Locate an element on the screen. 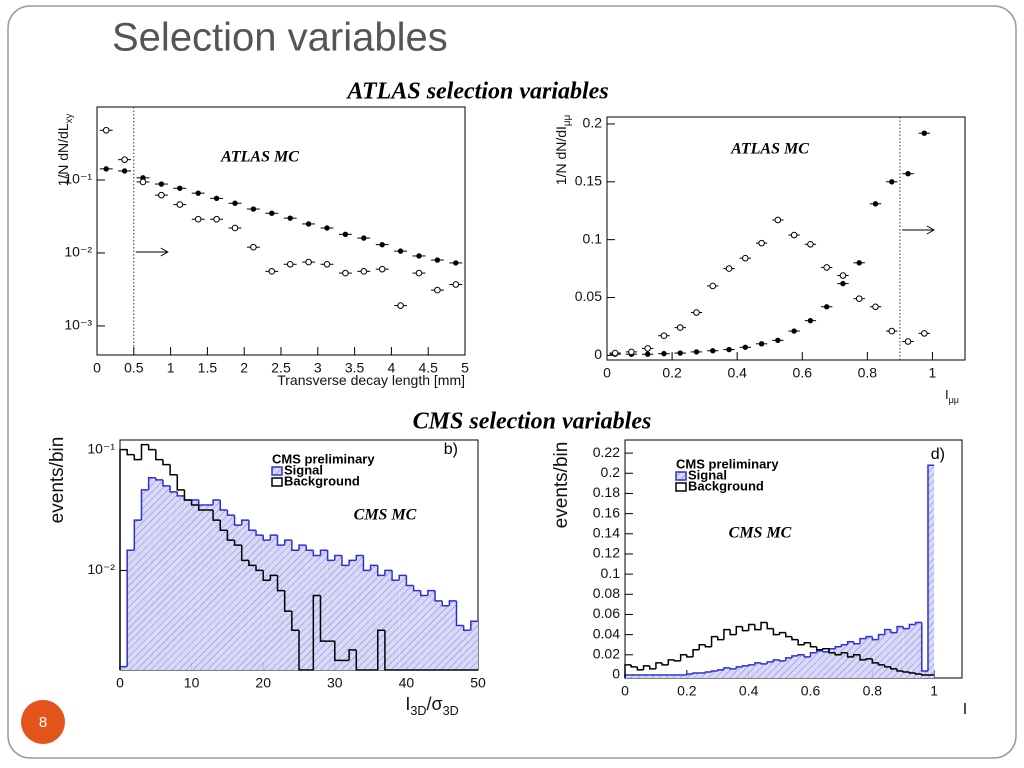  x-tick-label: 0.8 is located at coordinates (868, 373).